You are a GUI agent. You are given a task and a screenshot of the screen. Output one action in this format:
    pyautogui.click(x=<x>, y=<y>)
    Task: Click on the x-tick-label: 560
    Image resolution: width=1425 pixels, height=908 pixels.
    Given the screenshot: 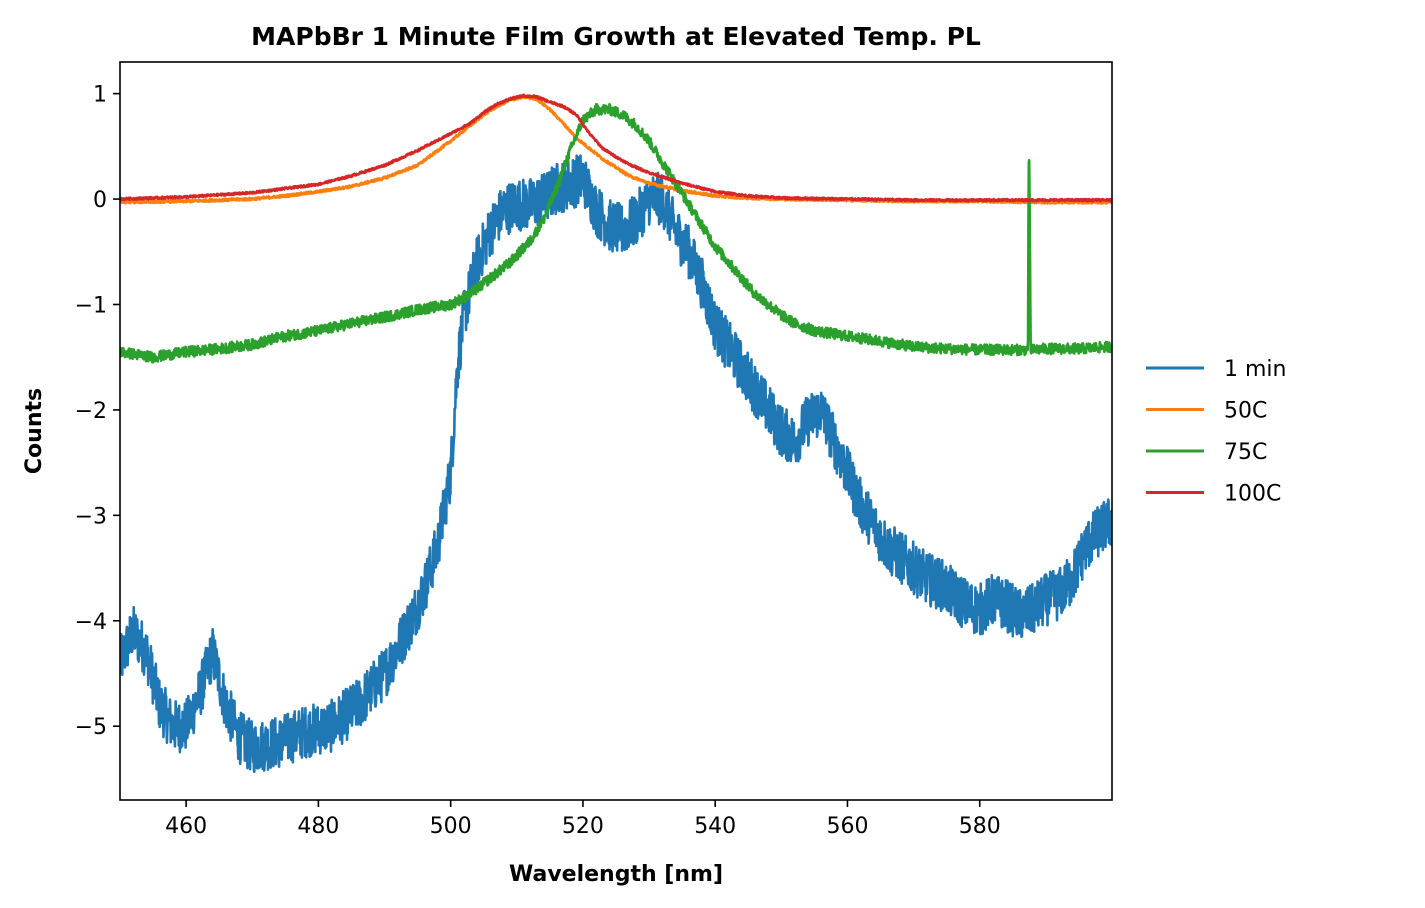 What is the action you would take?
    pyautogui.click(x=847, y=826)
    